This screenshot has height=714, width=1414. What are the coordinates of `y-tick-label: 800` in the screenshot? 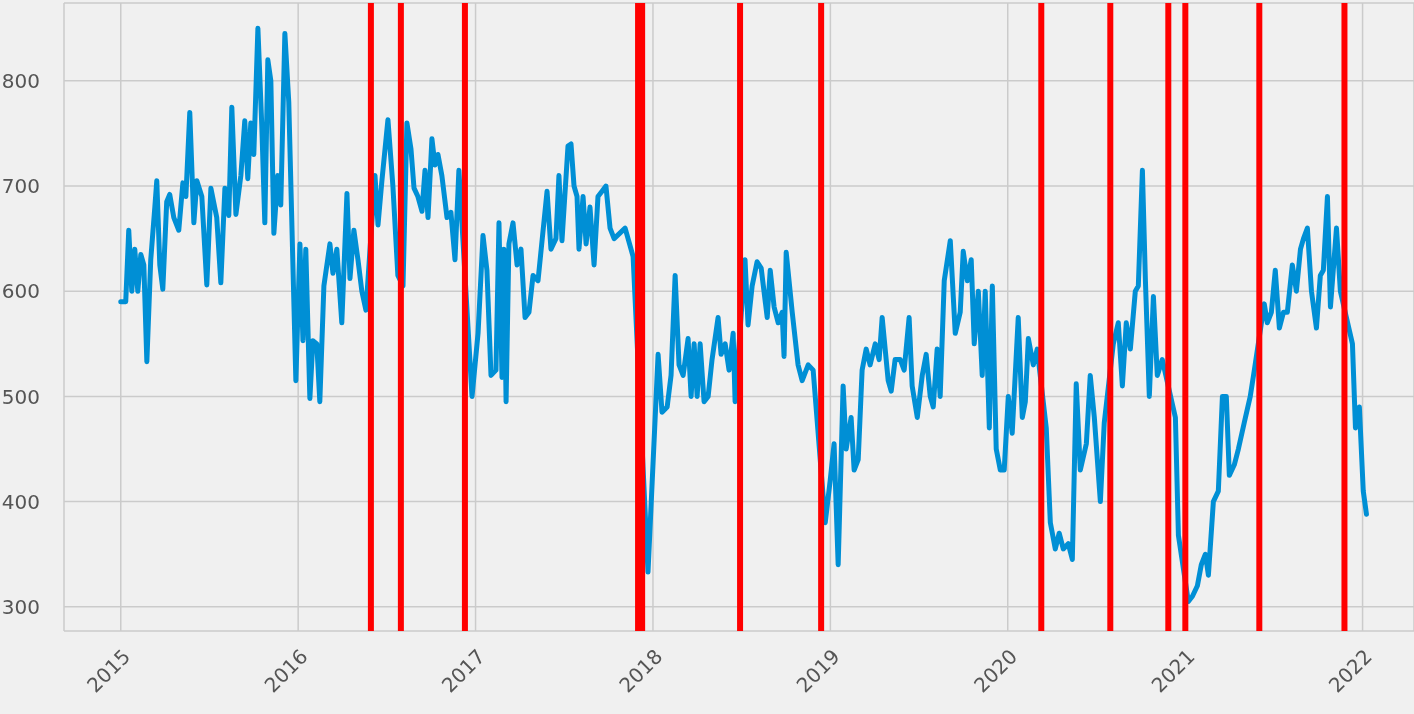 It's located at (20, 80).